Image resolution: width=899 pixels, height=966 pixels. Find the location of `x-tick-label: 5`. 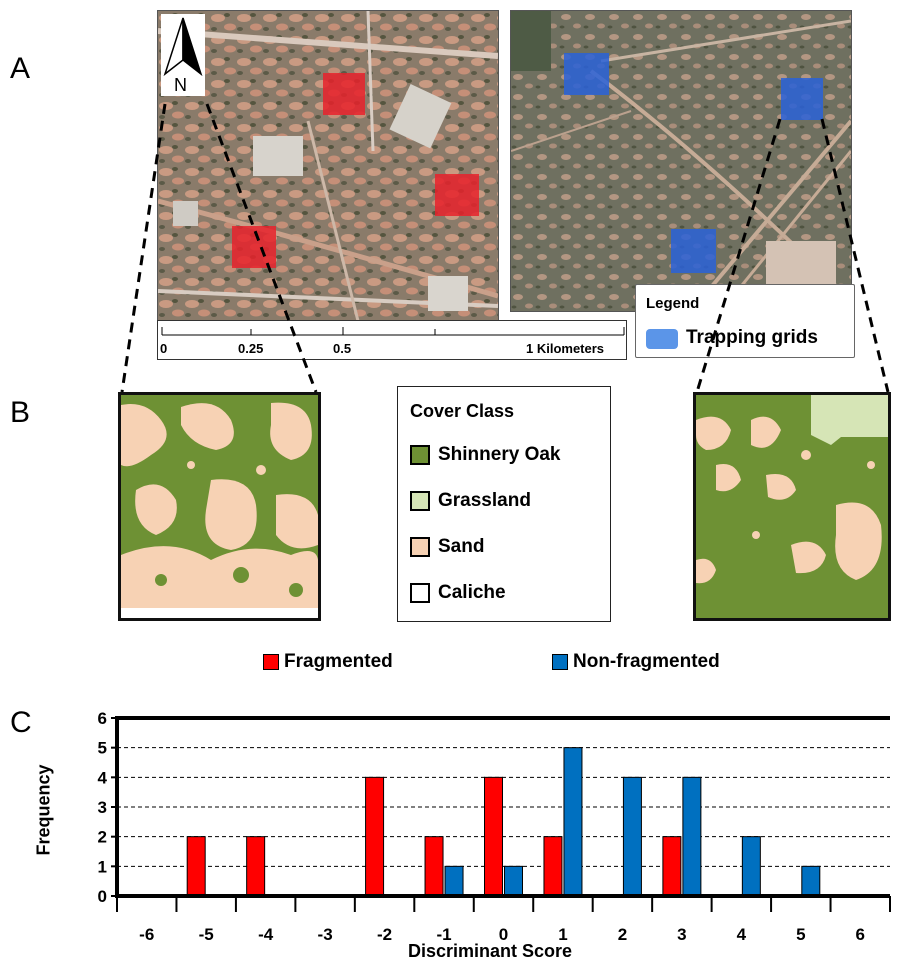

x-tick-label: 5 is located at coordinates (800, 934).